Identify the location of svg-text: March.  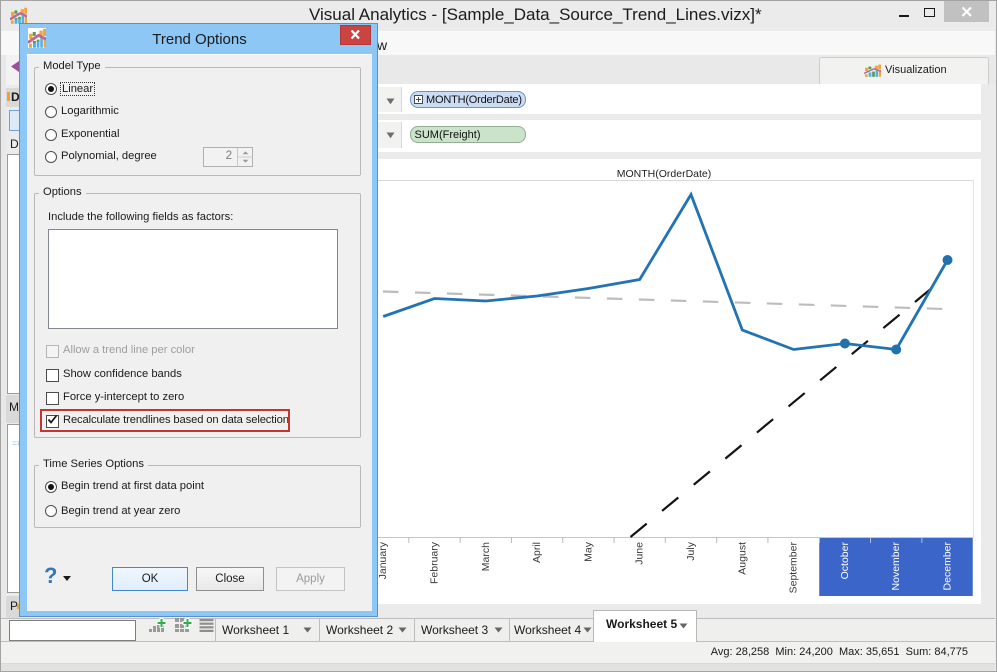
(486, 556).